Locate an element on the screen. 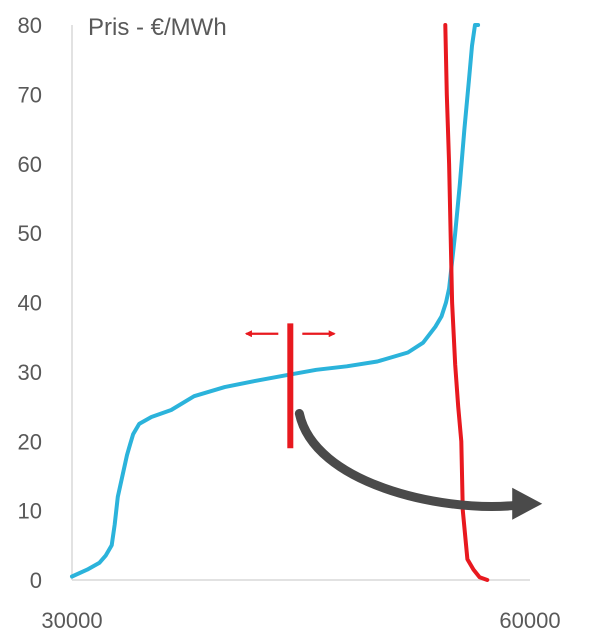 The height and width of the screenshot is (636, 603). y-tick-label: 10 is located at coordinates (30, 511).